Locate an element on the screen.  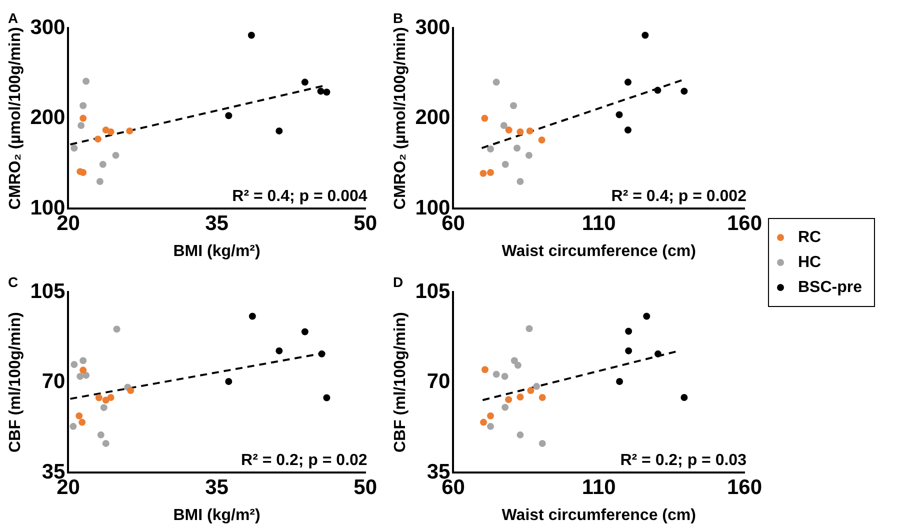
legend-label: RC is located at coordinates (810, 237).